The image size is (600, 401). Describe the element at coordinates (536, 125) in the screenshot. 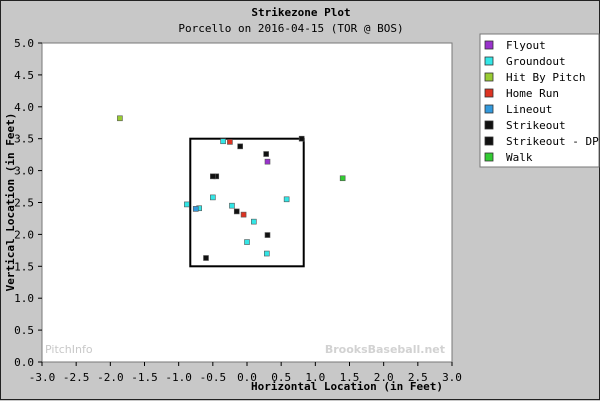

I see `legend-label-strikeout: Strikeout` at that location.